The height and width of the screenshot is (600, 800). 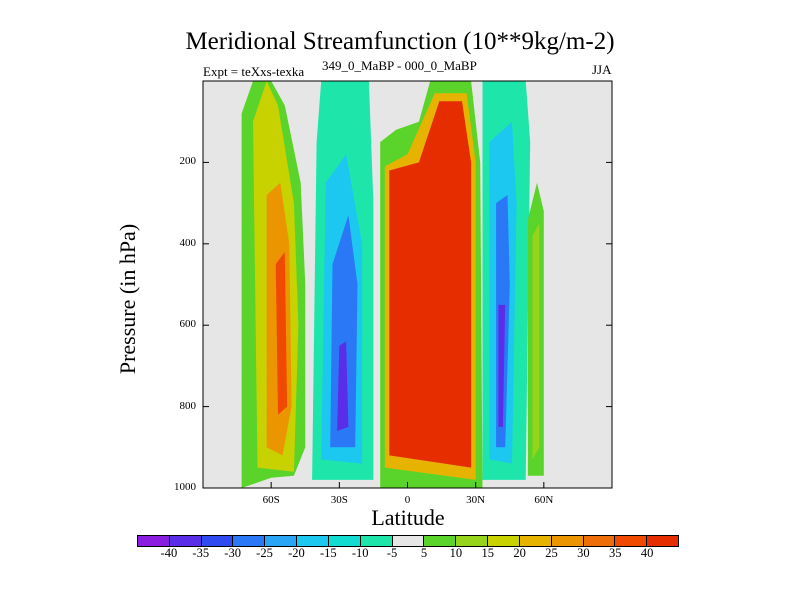 I want to click on experiment-label: Expt = teXxs-texka, so click(x=254, y=71).